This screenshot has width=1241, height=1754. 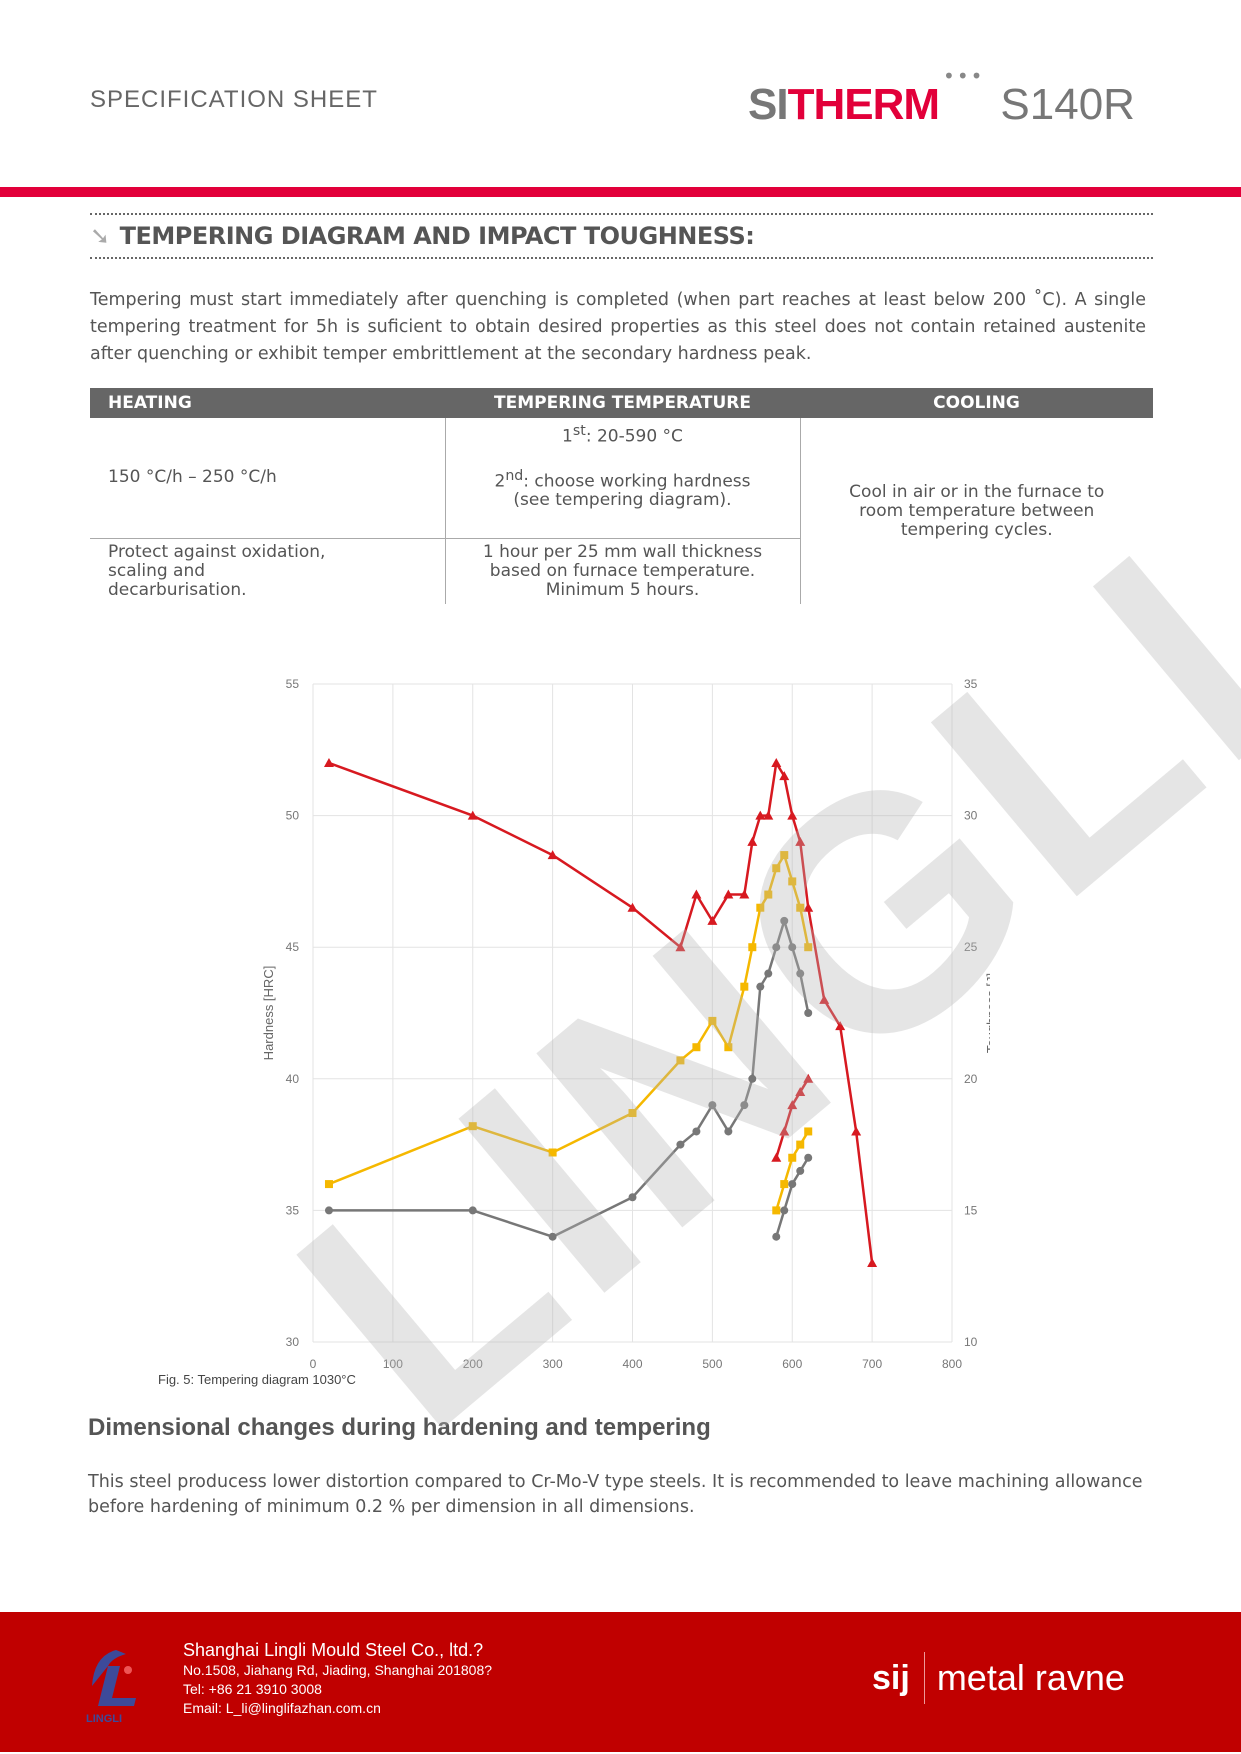 What do you see at coordinates (293, 816) in the screenshot?
I see `y-tick-label: 50` at bounding box center [293, 816].